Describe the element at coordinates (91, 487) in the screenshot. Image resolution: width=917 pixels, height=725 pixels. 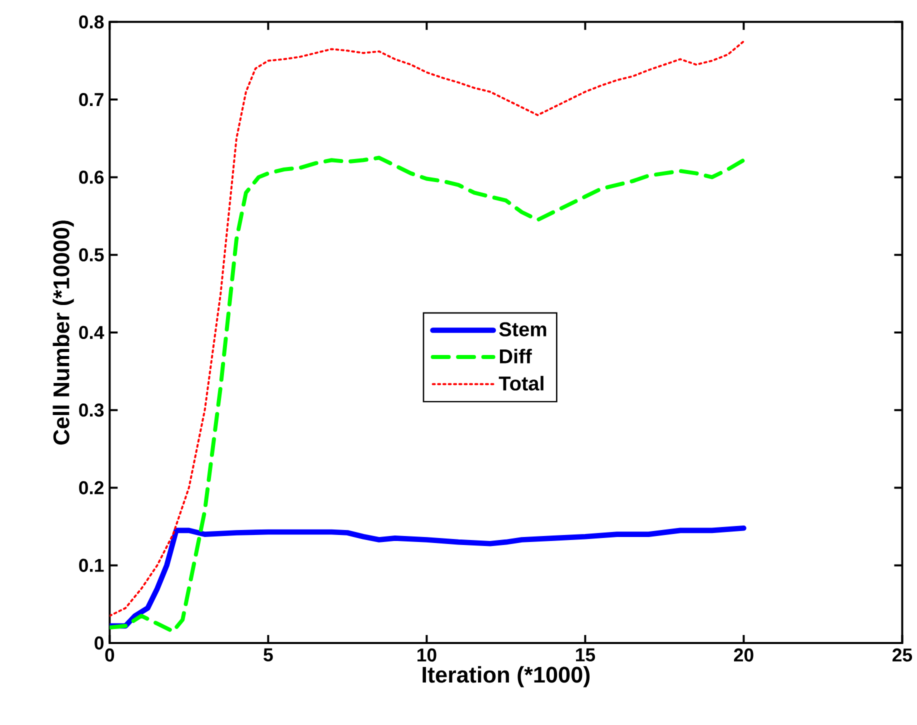
I see `y-tick-label: 0.2` at that location.